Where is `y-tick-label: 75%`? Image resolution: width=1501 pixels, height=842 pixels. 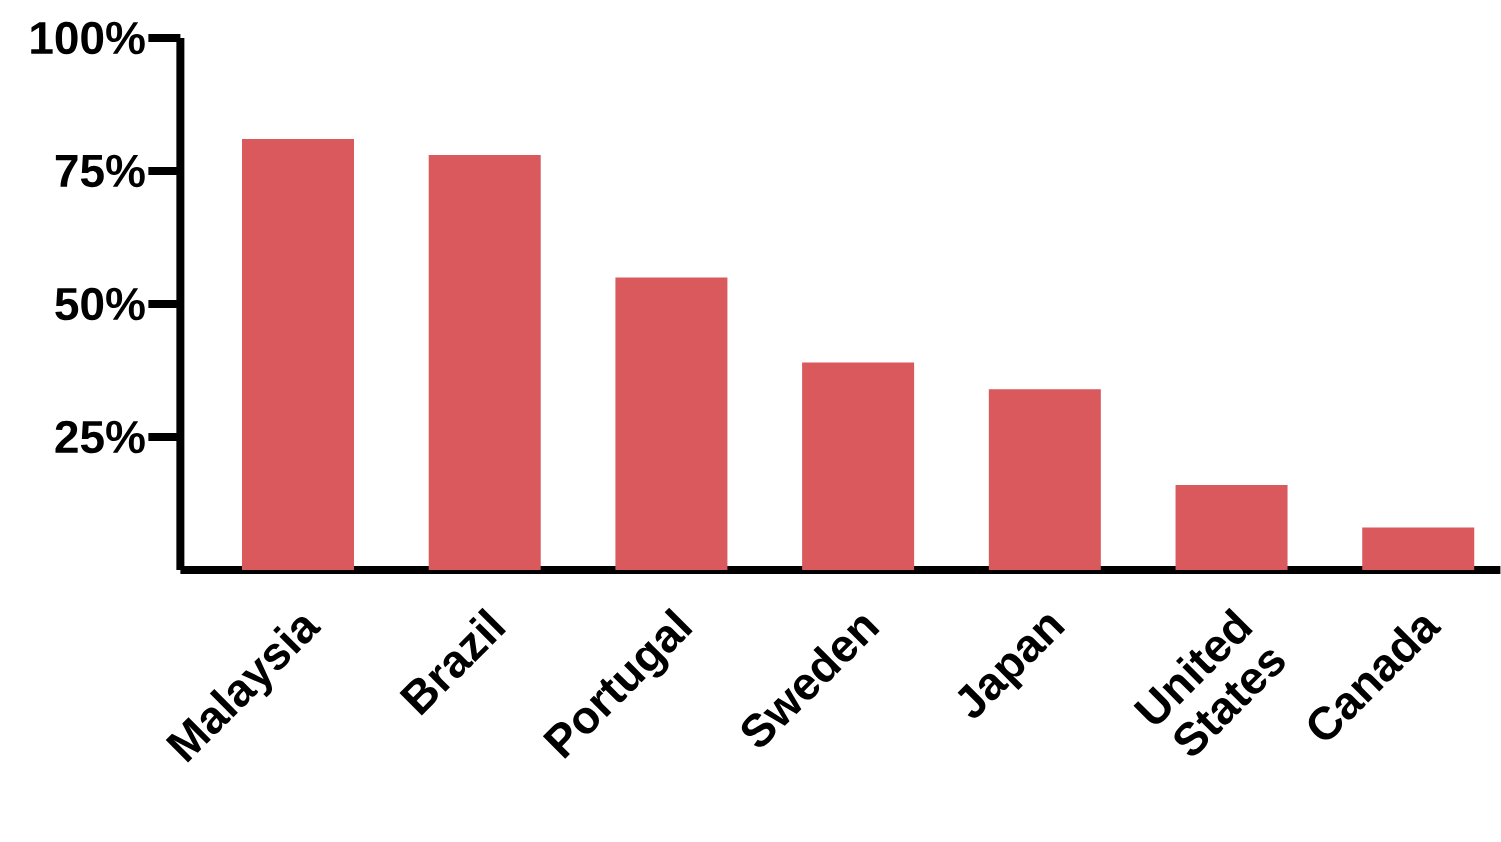 y-tick-label: 75% is located at coordinates (100, 171).